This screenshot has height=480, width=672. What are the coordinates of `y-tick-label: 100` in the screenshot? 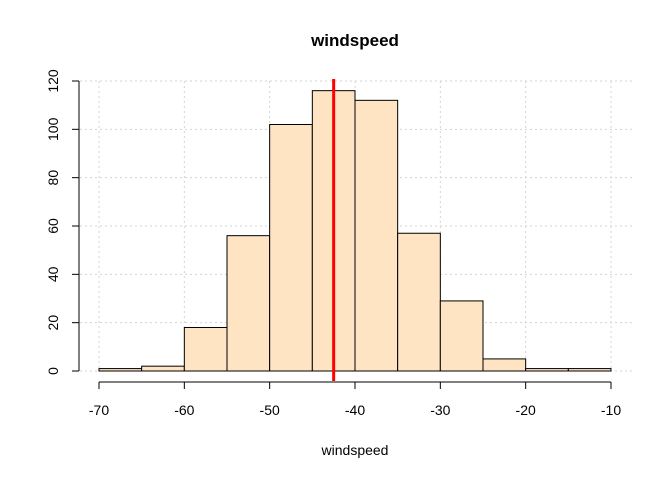 It's located at (53, 129).